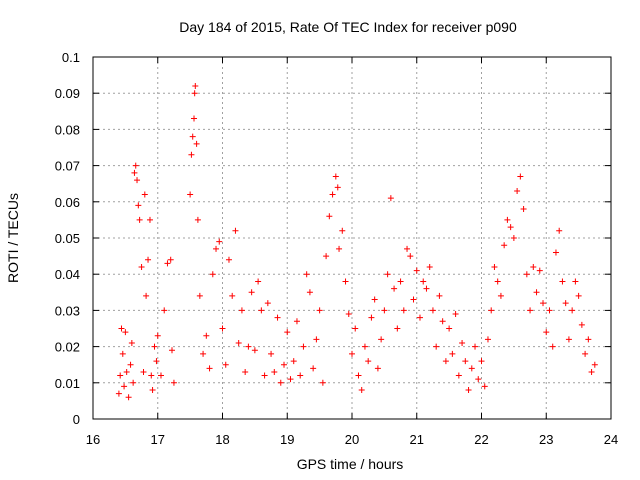  Describe the element at coordinates (67, 202) in the screenshot. I see `y-tick-label: 0.06` at that location.